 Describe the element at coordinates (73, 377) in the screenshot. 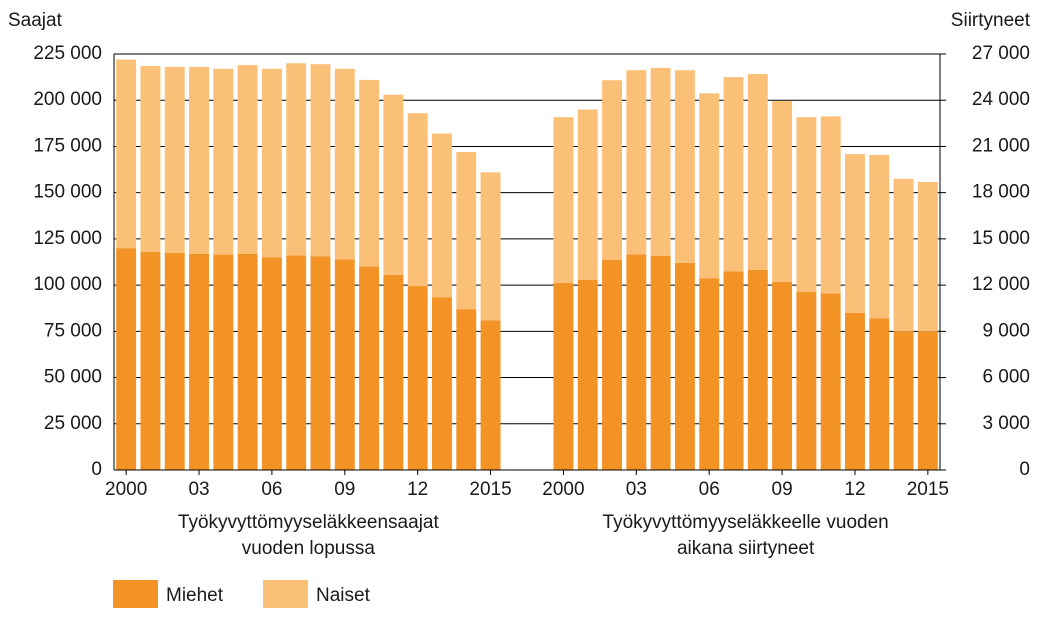

I see `y-tick-label: 50 000` at that location.